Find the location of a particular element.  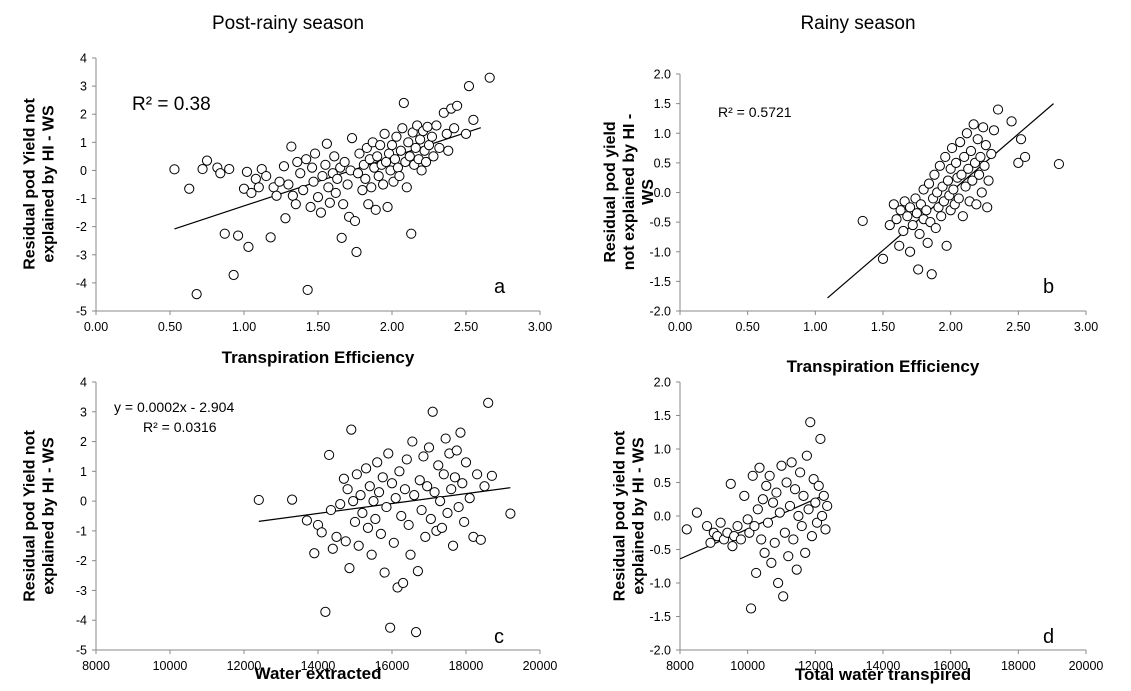

panel-letter: d is located at coordinates (1048, 637).